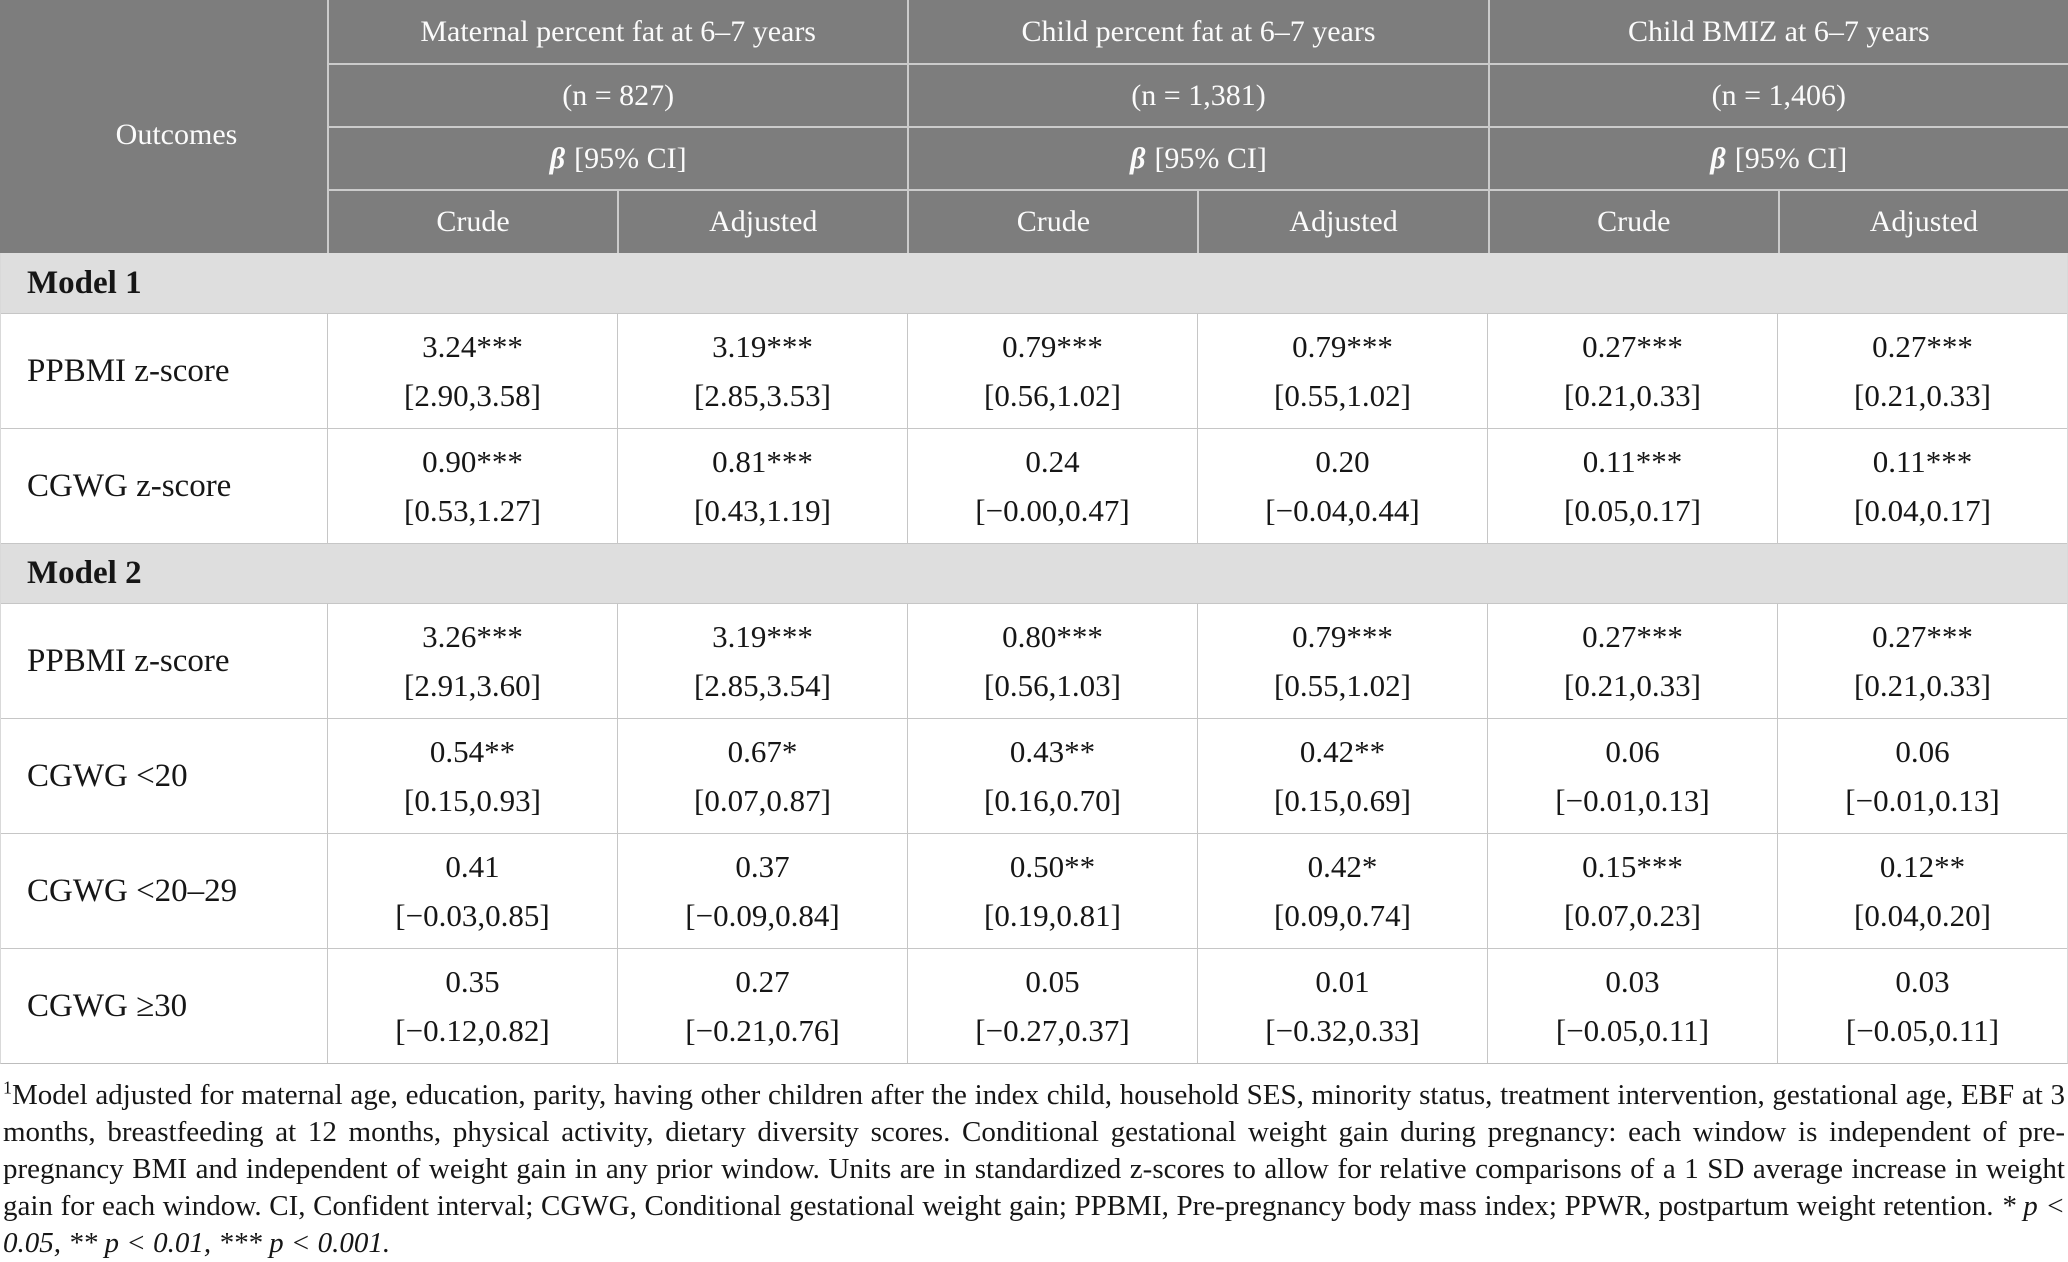 The width and height of the screenshot is (2068, 1262). Describe the element at coordinates (1342, 776) in the screenshot. I see `table-cell: 0.42** [0.15,0.69]` at that location.